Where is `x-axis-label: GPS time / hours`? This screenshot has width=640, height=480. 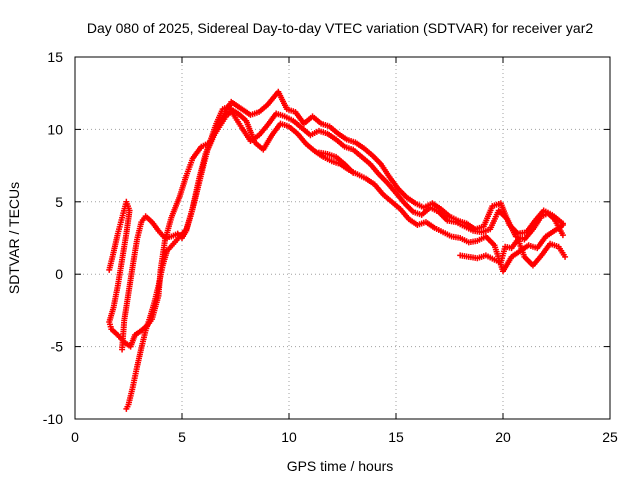 x-axis-label: GPS time / hours is located at coordinates (340, 466).